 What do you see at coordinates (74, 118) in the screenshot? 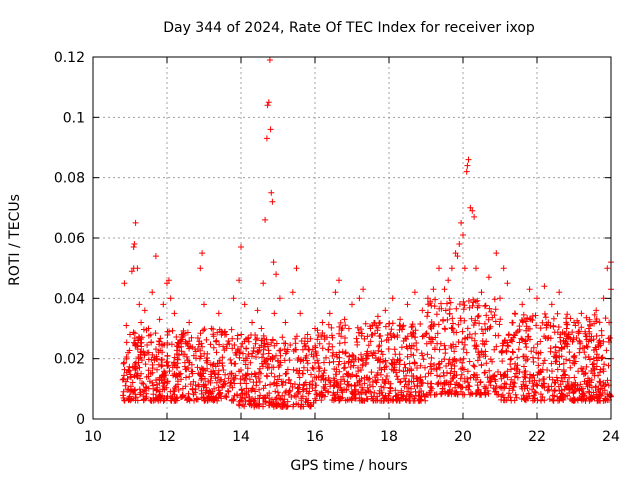
I see `y-tick-label: 0.1` at bounding box center [74, 118].